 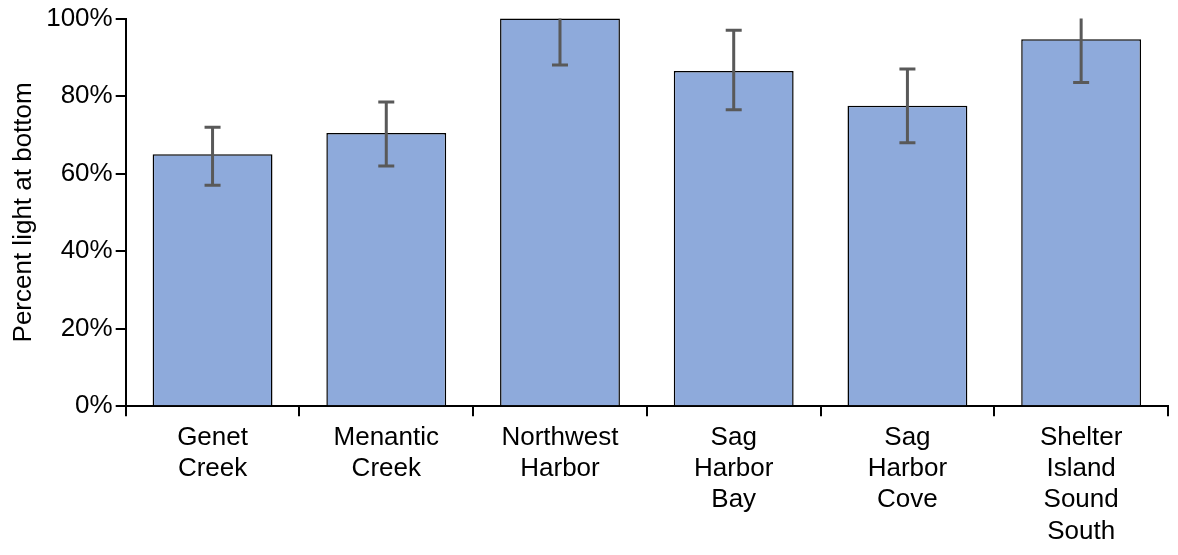 What do you see at coordinates (560, 451) in the screenshot?
I see `x-tick-label: Northwest Harbor` at bounding box center [560, 451].